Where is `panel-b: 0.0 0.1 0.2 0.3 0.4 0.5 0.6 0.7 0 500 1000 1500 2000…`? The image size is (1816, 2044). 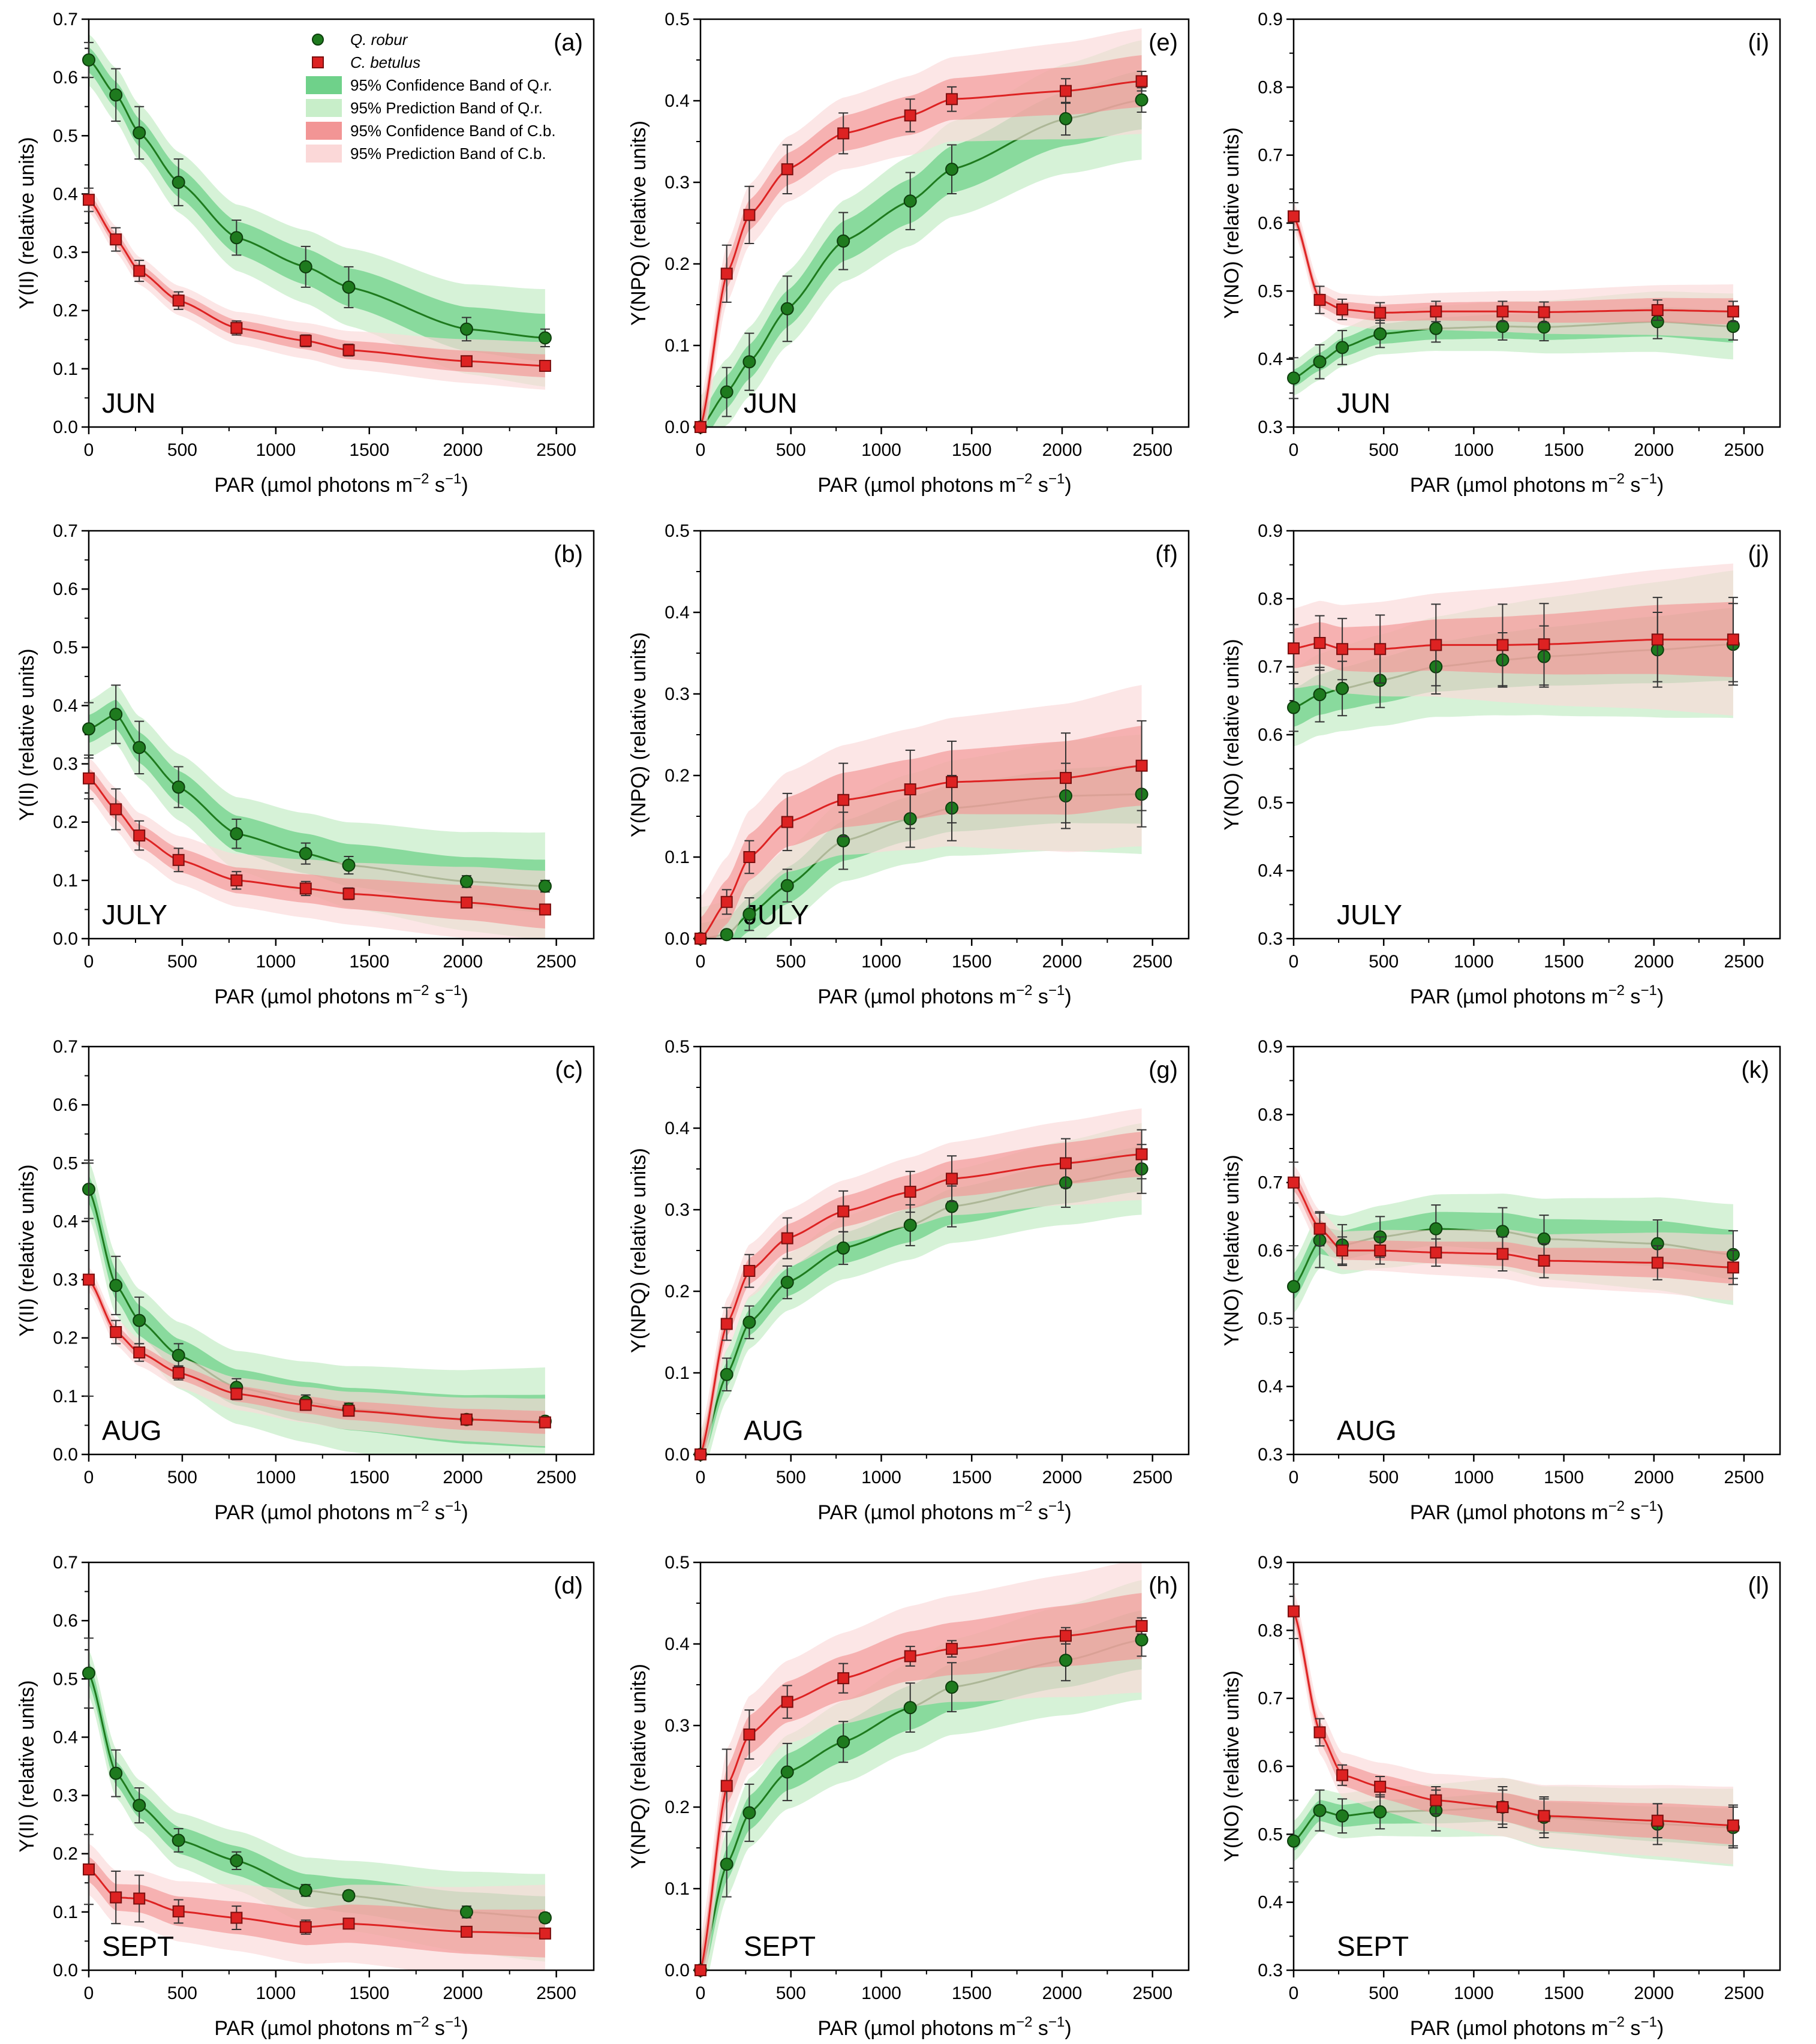
panel-b: 0.0 0.1 0.2 0.3 0.4 0.5 0.6 0.7 0 500 1000 1500 2000… is located at coordinates (305, 764).